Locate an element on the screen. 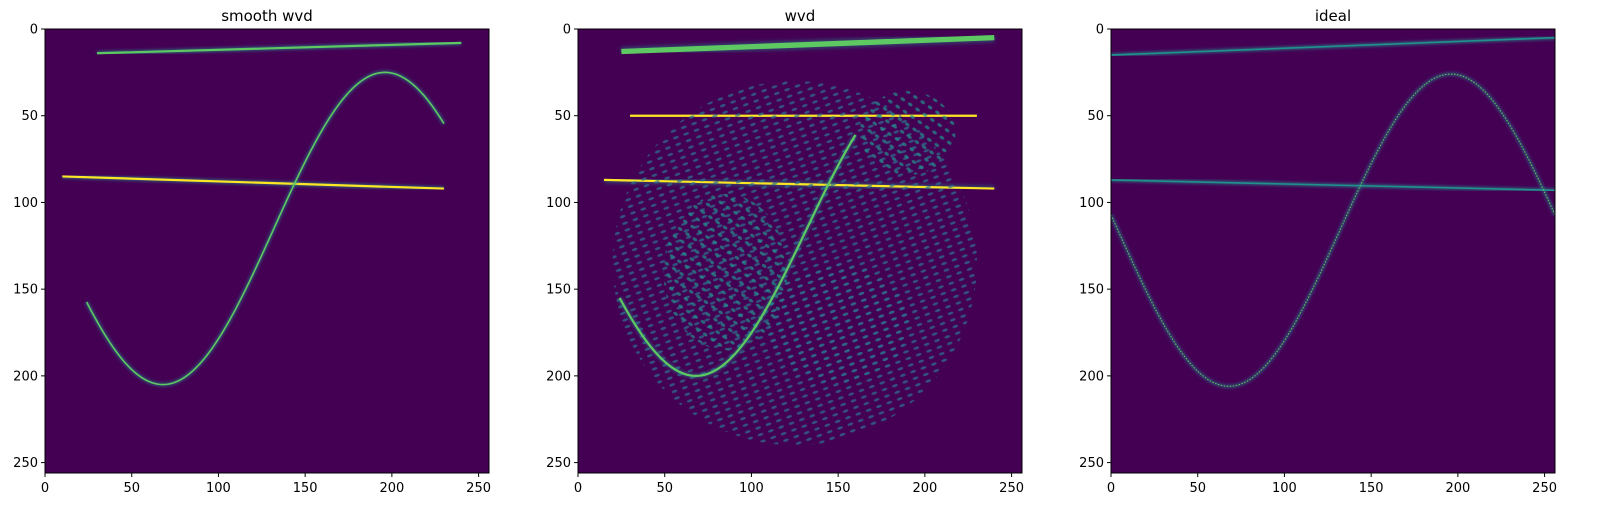 This screenshot has width=1609, height=519. chart-title: smooth wvd is located at coordinates (267, 16).